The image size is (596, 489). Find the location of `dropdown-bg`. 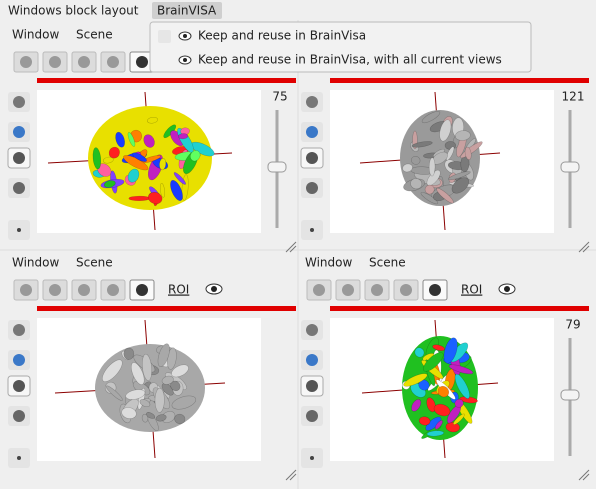

dropdown-bg is located at coordinates (340, 47).